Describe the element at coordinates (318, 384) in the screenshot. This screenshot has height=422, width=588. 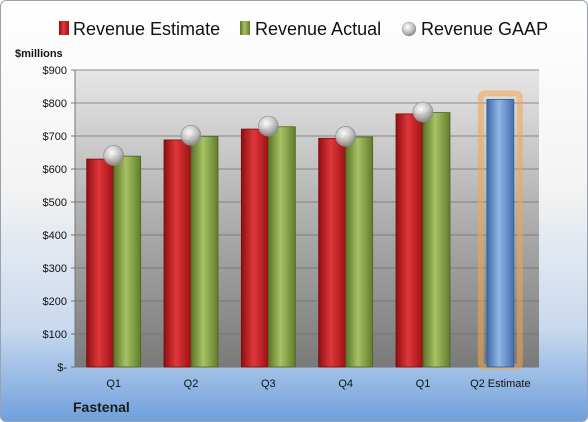
I see `x-axis-ticks: Q1 Q2 Q3 Q4 Q1 Q2 Estimate` at that location.